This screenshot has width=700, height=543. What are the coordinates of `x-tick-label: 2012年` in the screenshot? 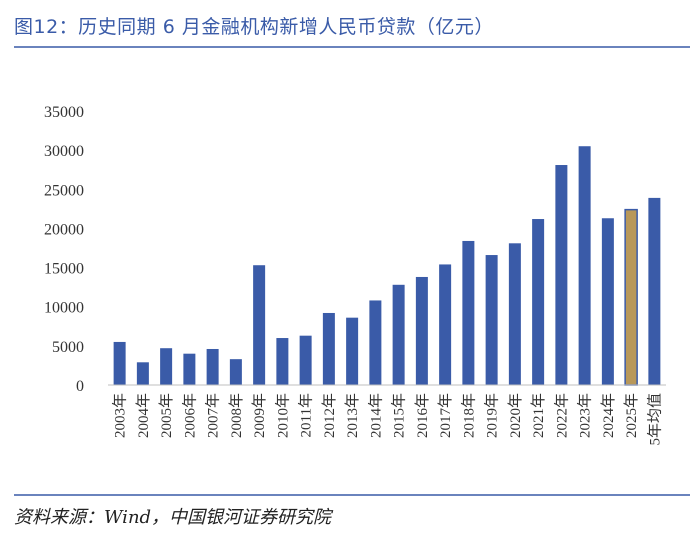 It's located at (329, 415).